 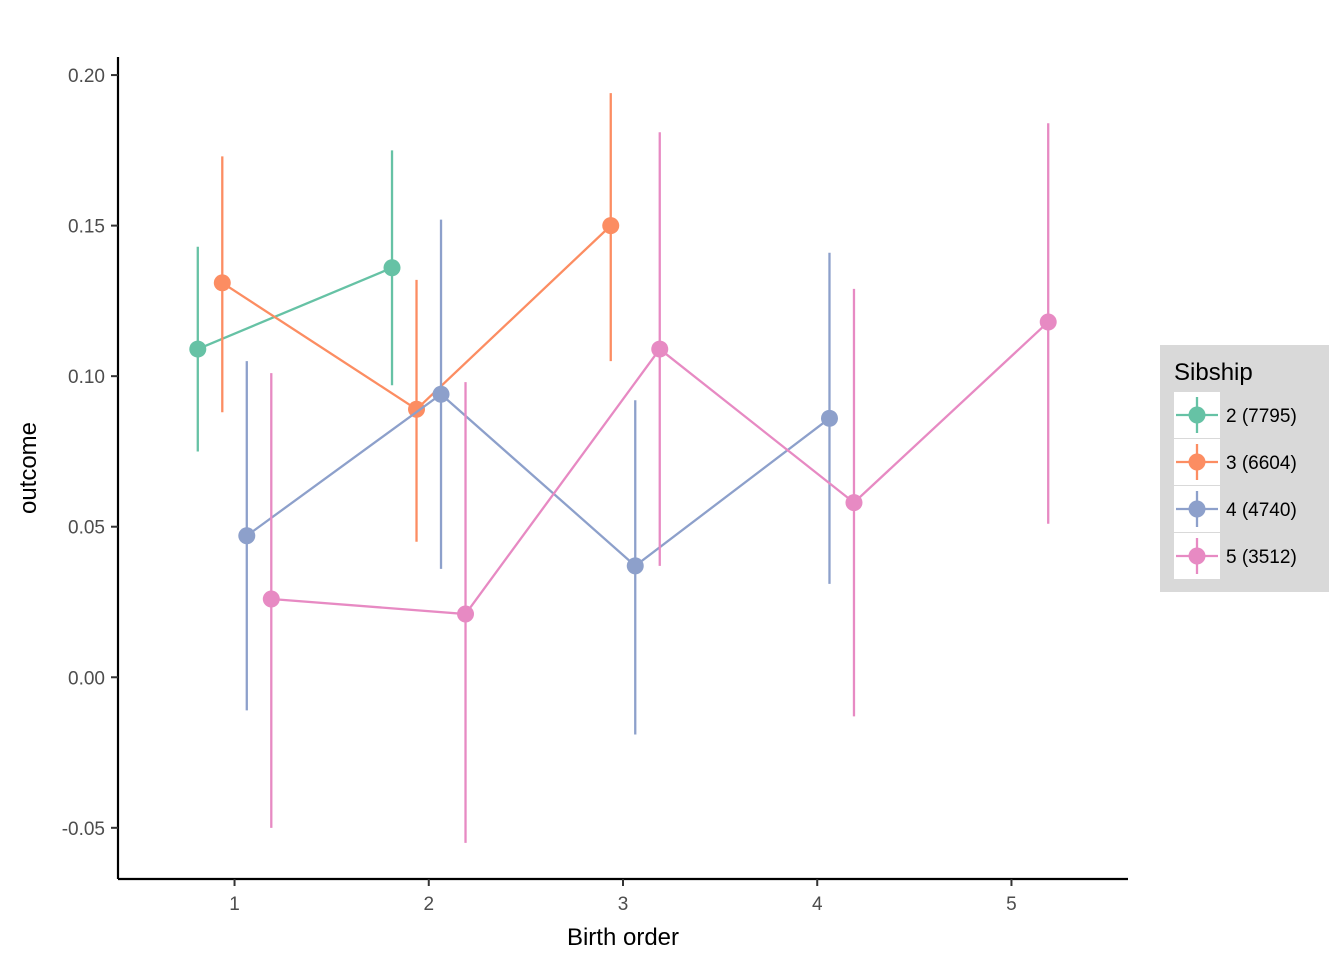 What do you see at coordinates (1213, 372) in the screenshot?
I see `legend-title: Sibship` at bounding box center [1213, 372].